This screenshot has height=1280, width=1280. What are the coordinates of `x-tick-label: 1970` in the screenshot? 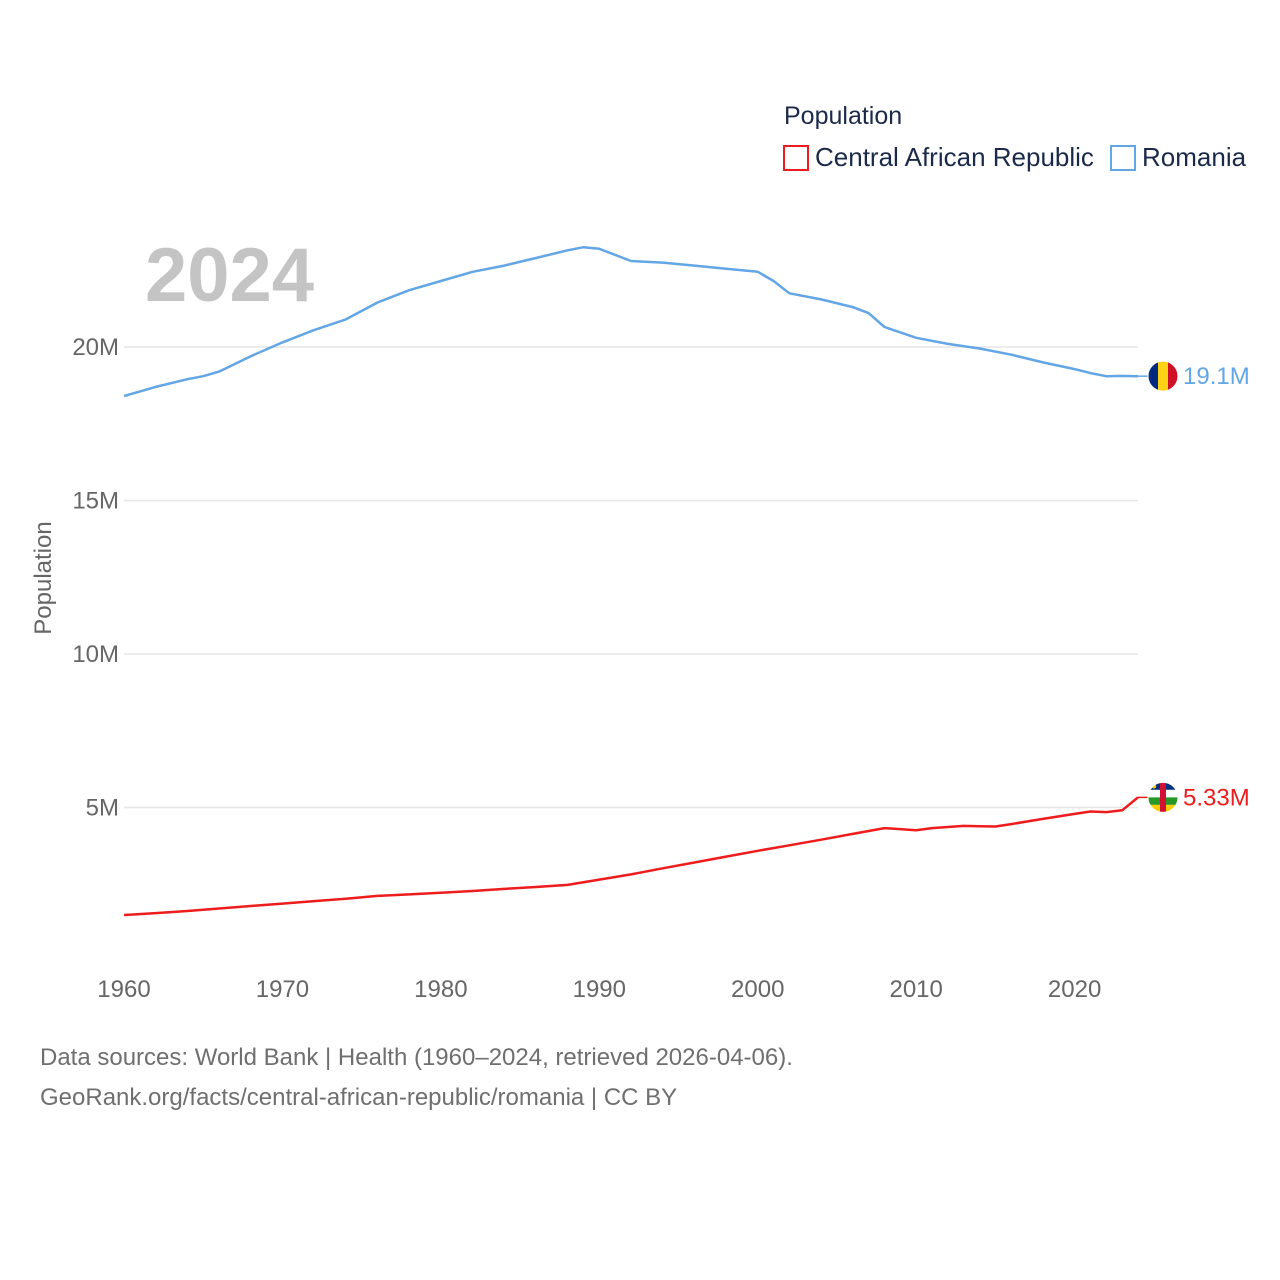 It's located at (282, 989).